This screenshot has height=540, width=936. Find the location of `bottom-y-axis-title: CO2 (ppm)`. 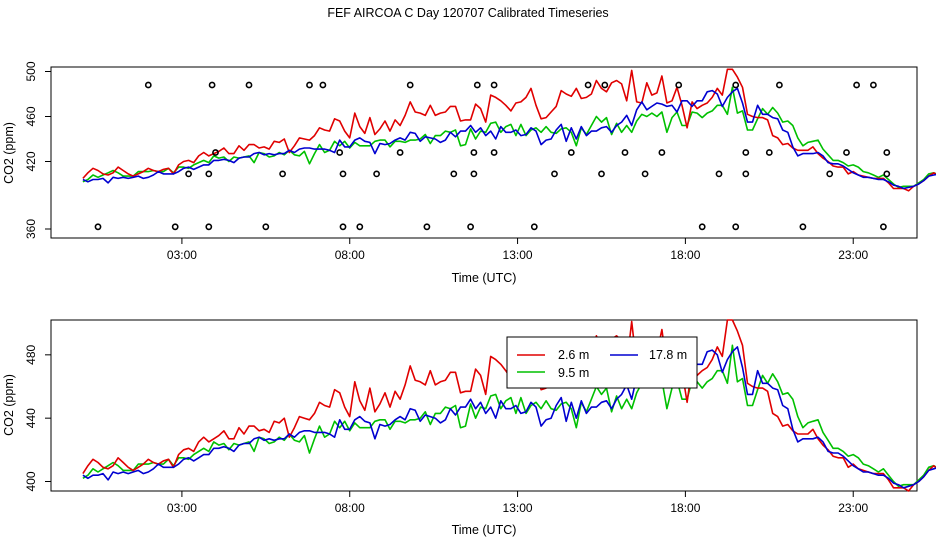

bottom-y-axis-title: CO2 (ppm) is located at coordinates (9, 405).